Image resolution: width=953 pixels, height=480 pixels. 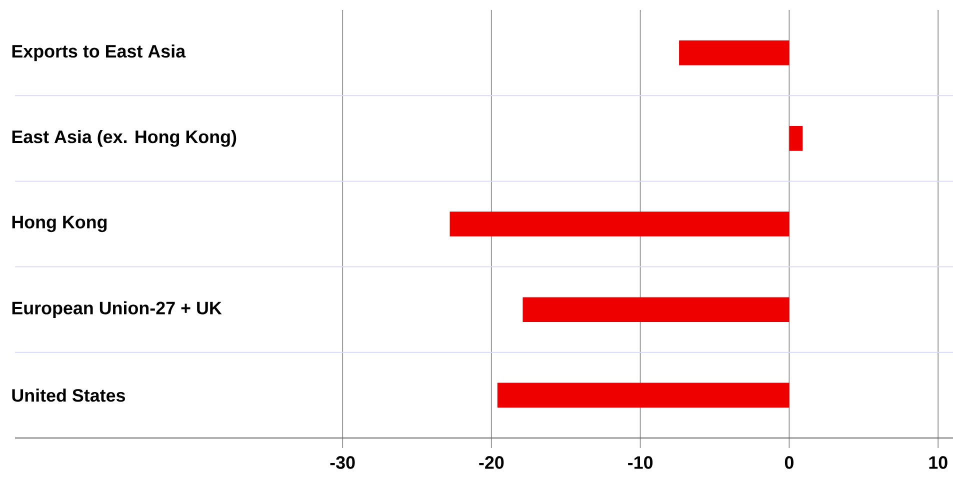 I want to click on y-tick-label: European Union-27 + UK, so click(x=117, y=309).